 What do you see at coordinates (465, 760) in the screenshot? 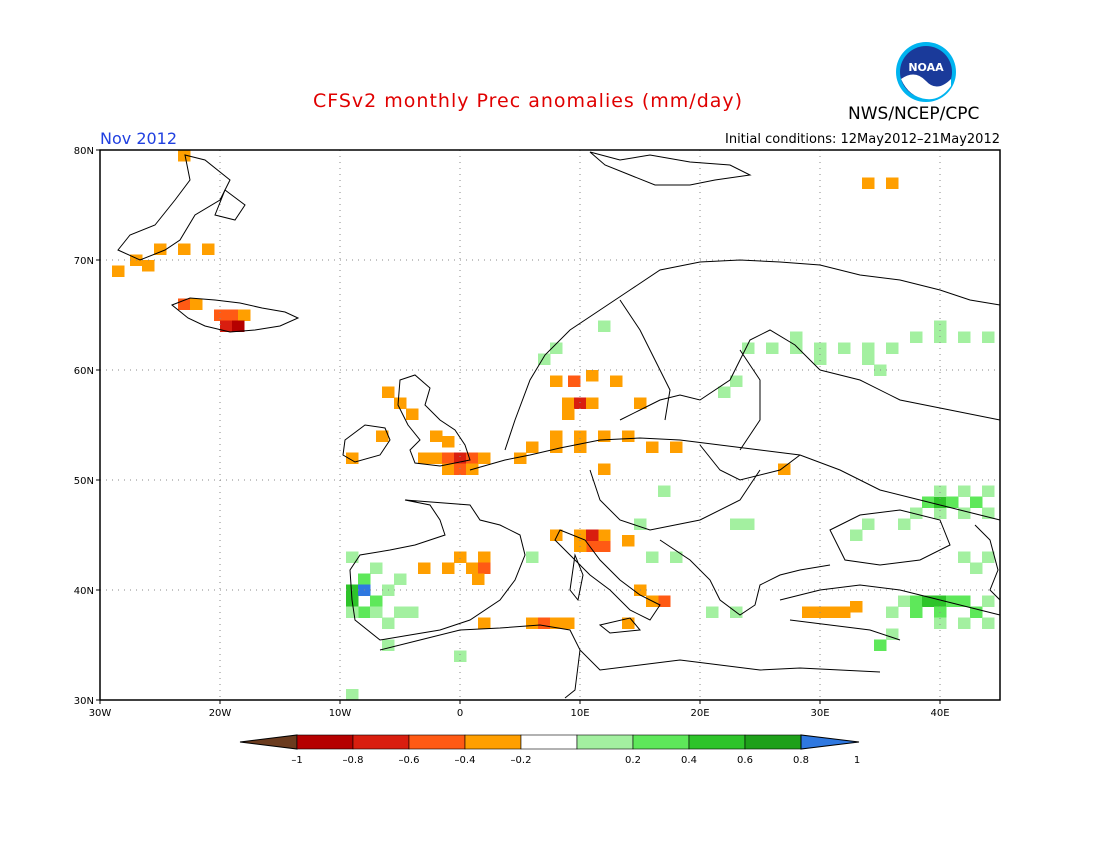
I see `legend-label: –0.4` at bounding box center [465, 760].